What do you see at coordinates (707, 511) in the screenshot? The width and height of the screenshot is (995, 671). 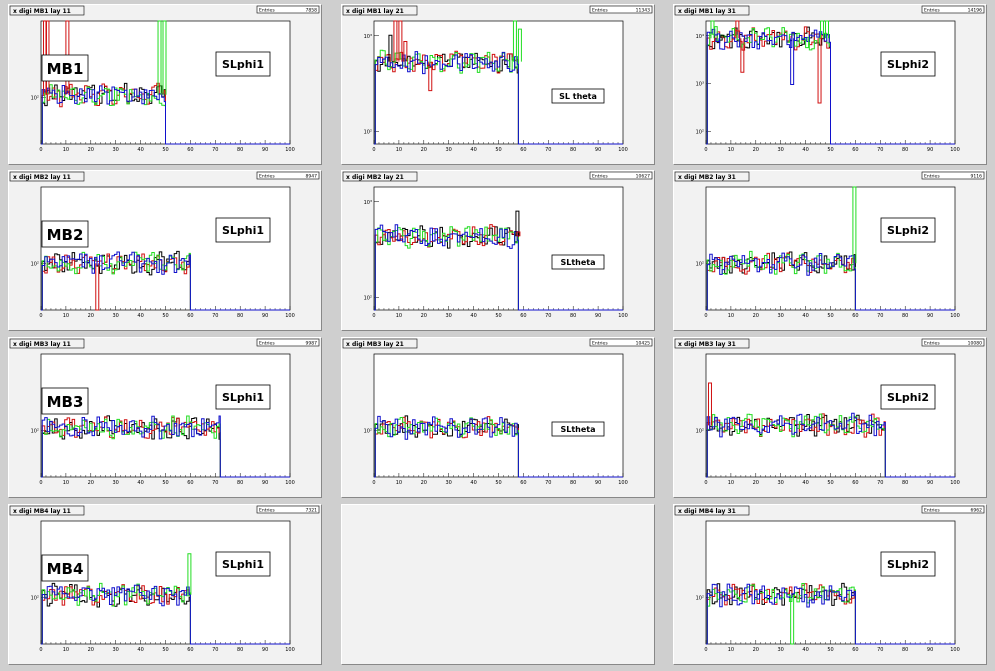 I see `histogram-title: x digi MB4 lay 31` at bounding box center [707, 511].